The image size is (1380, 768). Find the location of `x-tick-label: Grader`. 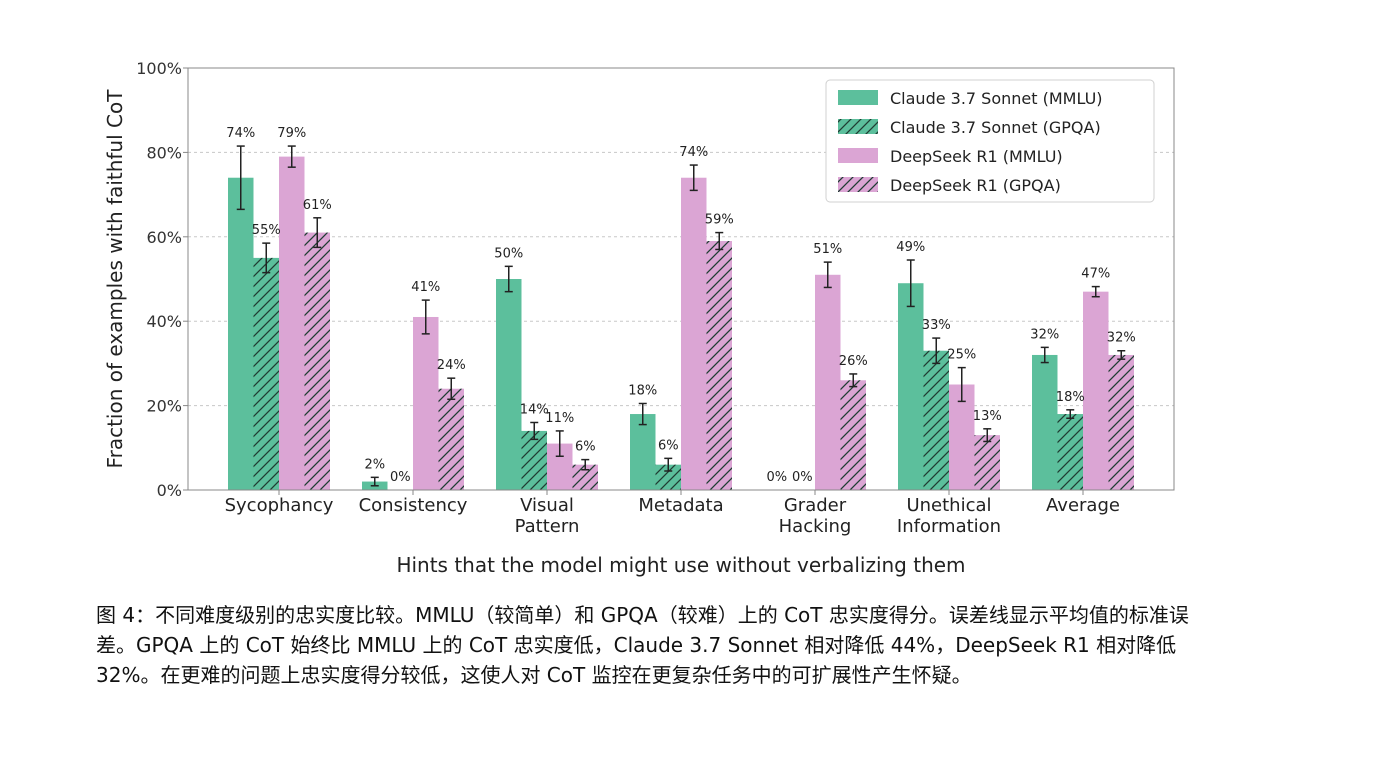

x-tick-label: Grader is located at coordinates (815, 505).